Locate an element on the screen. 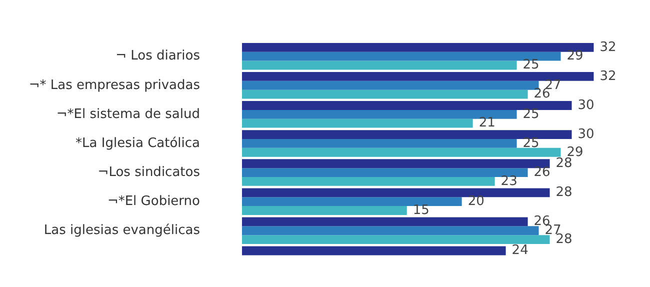 This screenshot has width=650, height=287. y-tick-label: *La Iglesia Católica is located at coordinates (138, 143).